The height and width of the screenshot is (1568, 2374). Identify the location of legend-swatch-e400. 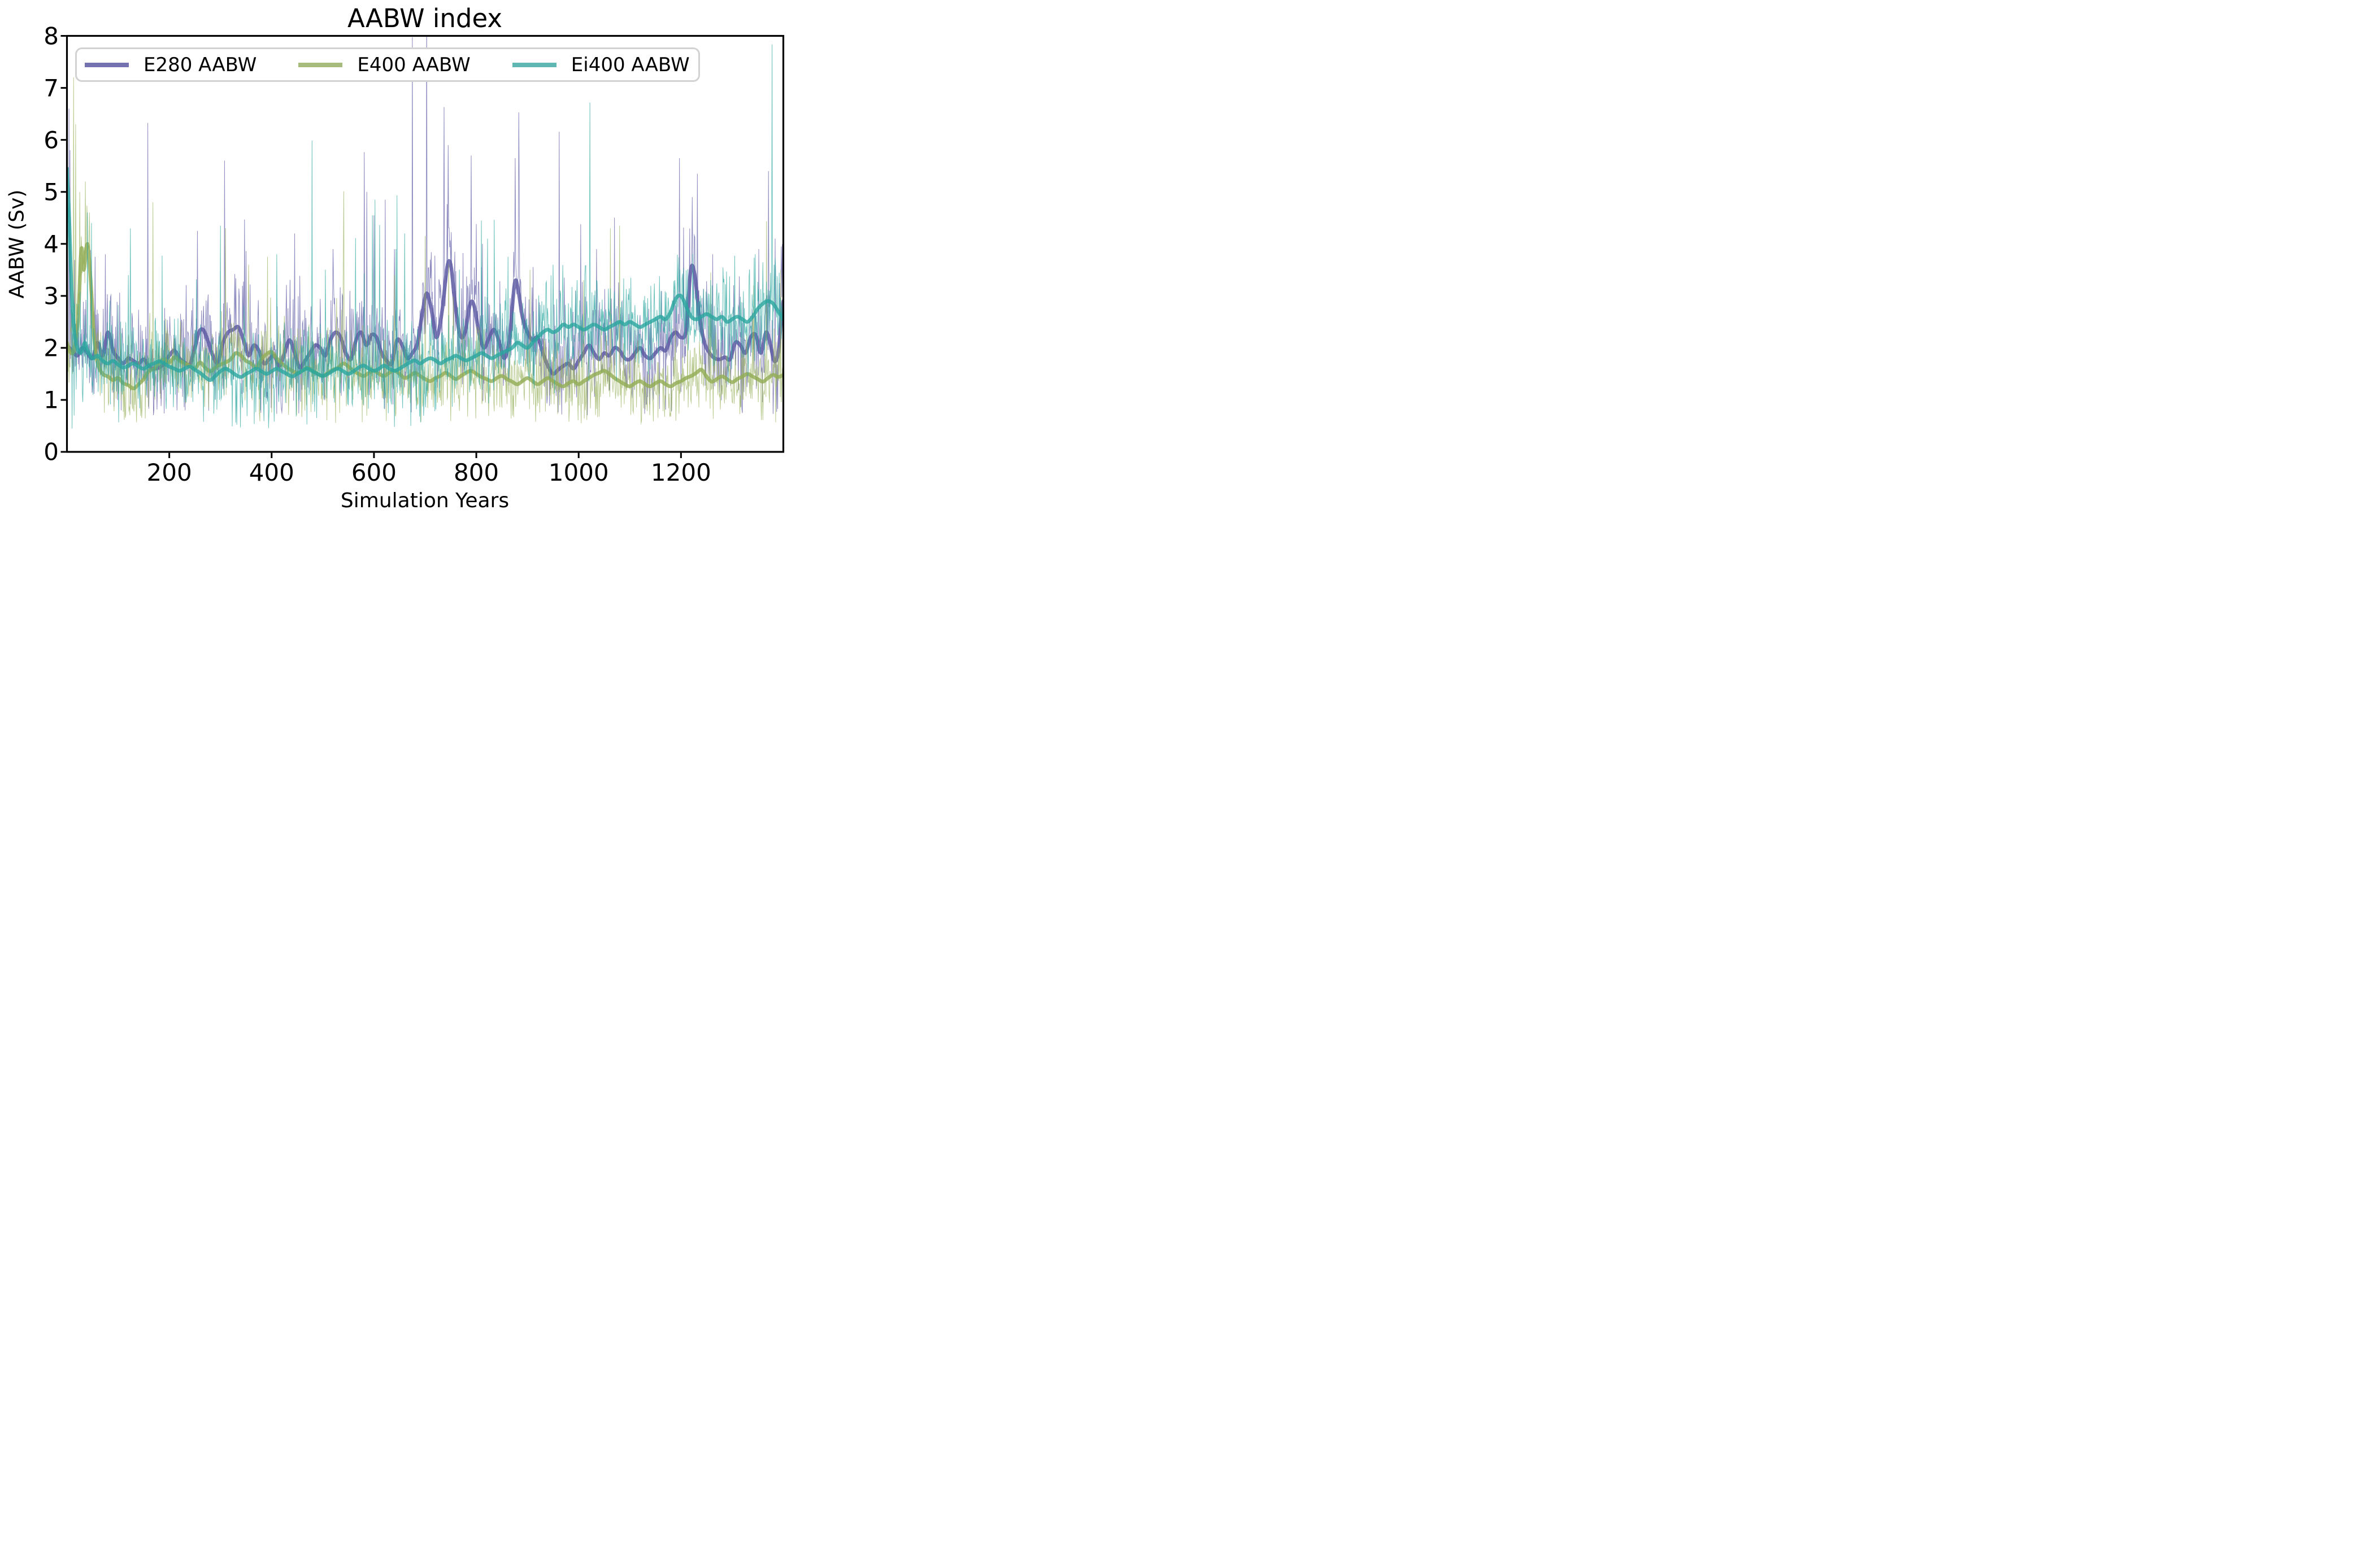
(320, 64).